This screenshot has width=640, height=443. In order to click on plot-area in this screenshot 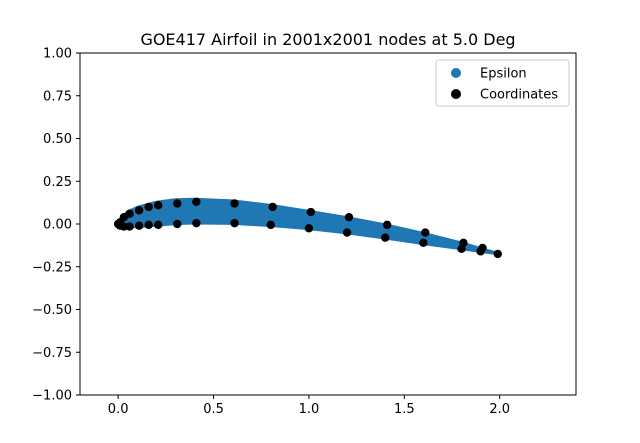, I will do `click(307, 228)`.